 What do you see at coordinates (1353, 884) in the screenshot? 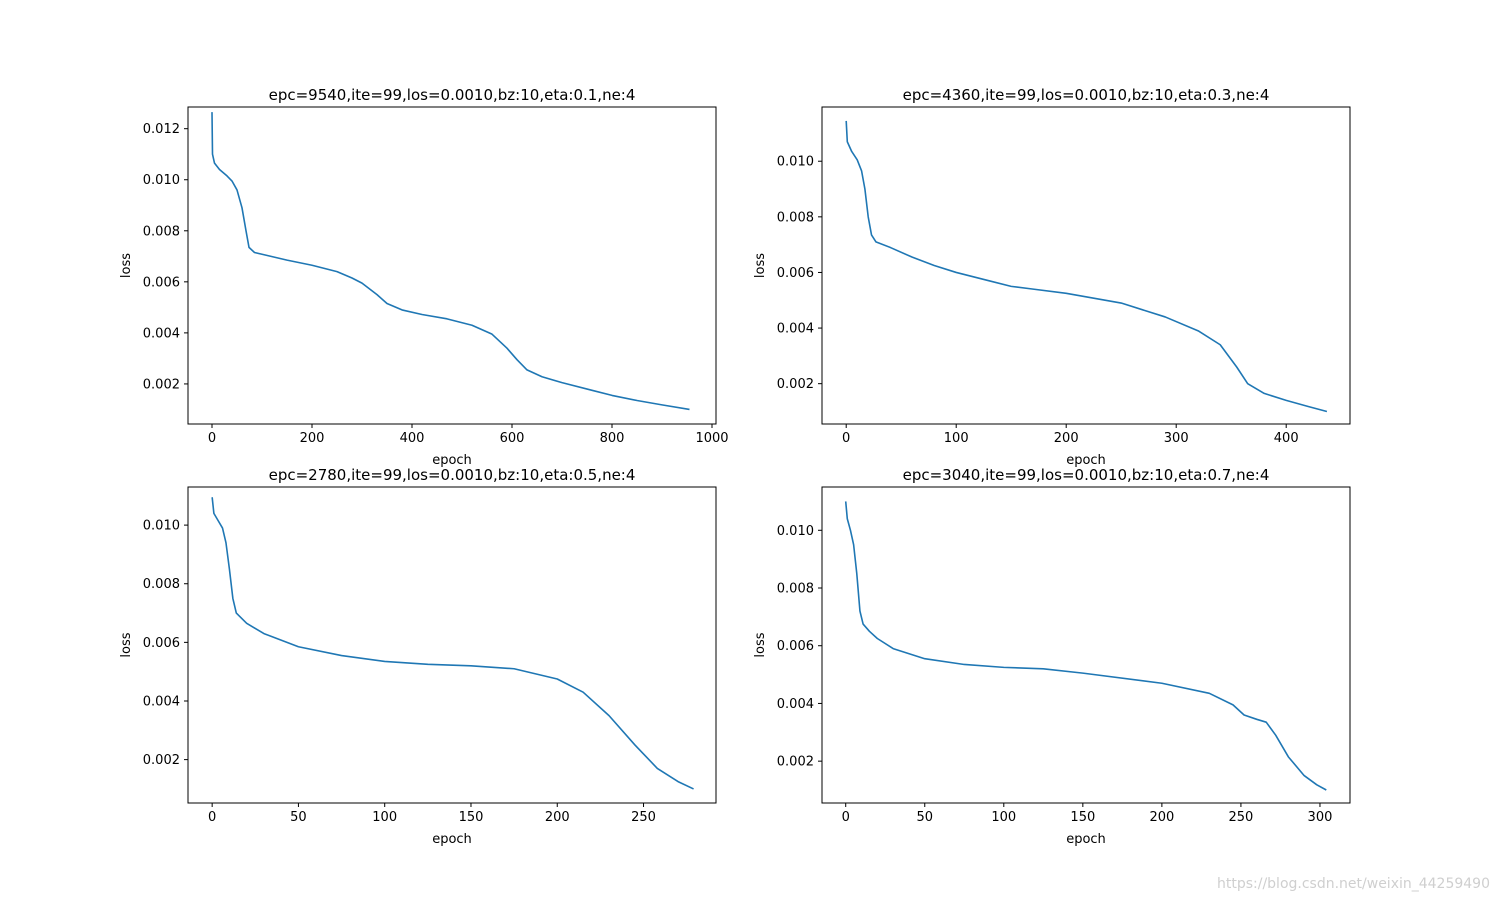
I see `watermark-text: https://blog.csdn.net/weixin_44259490` at bounding box center [1353, 884].